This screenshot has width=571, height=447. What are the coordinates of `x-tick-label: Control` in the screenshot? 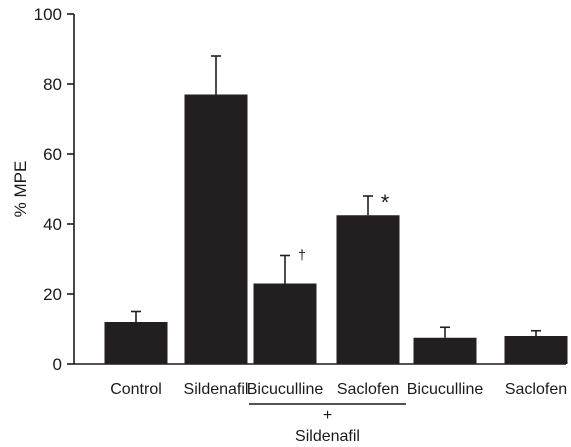 It's located at (136, 389).